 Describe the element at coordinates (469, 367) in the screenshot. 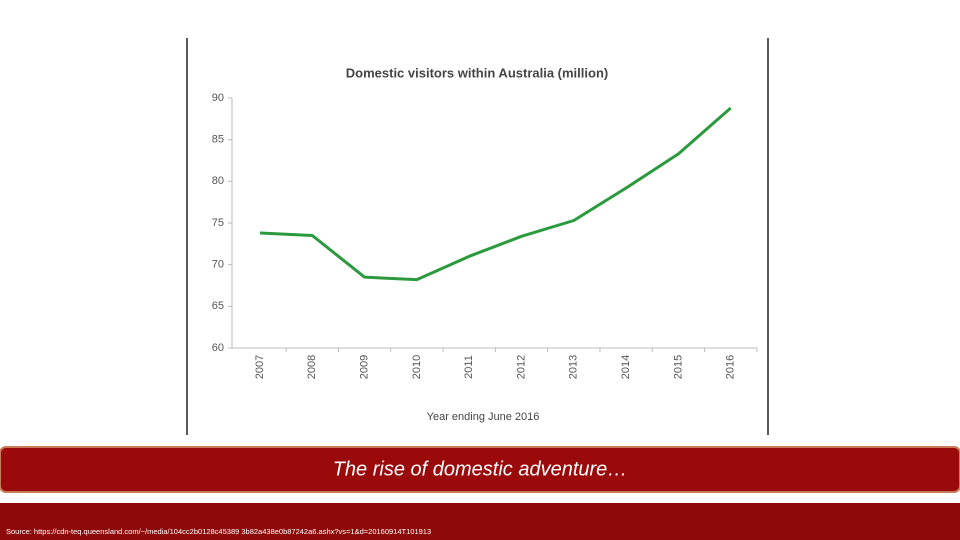

I see `x-tick-label: 2011` at that location.